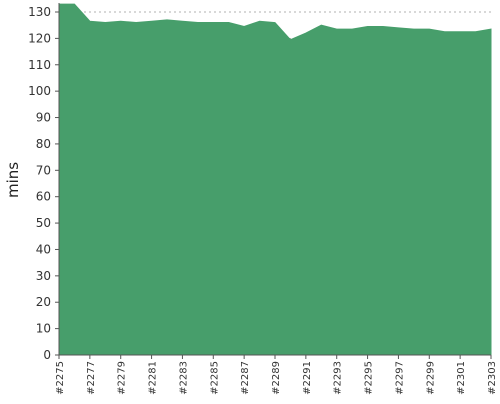 This screenshot has width=500, height=404. What do you see at coordinates (276, 378) in the screenshot?
I see `x-tick-label: #2289` at bounding box center [276, 378].